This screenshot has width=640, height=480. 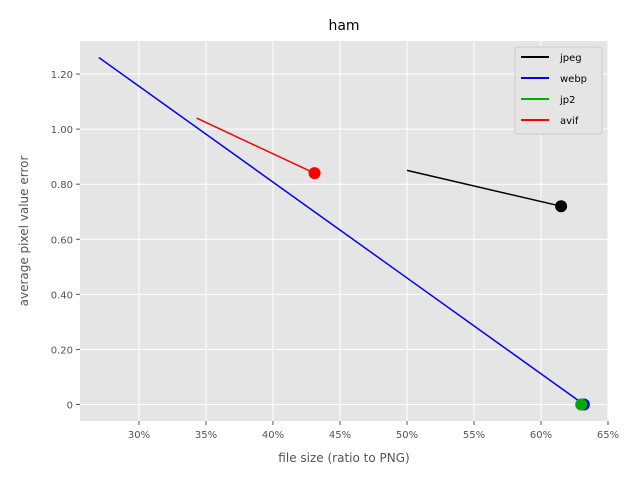 What do you see at coordinates (581, 404) in the screenshot?
I see `series-marker-jp2` at bounding box center [581, 404].